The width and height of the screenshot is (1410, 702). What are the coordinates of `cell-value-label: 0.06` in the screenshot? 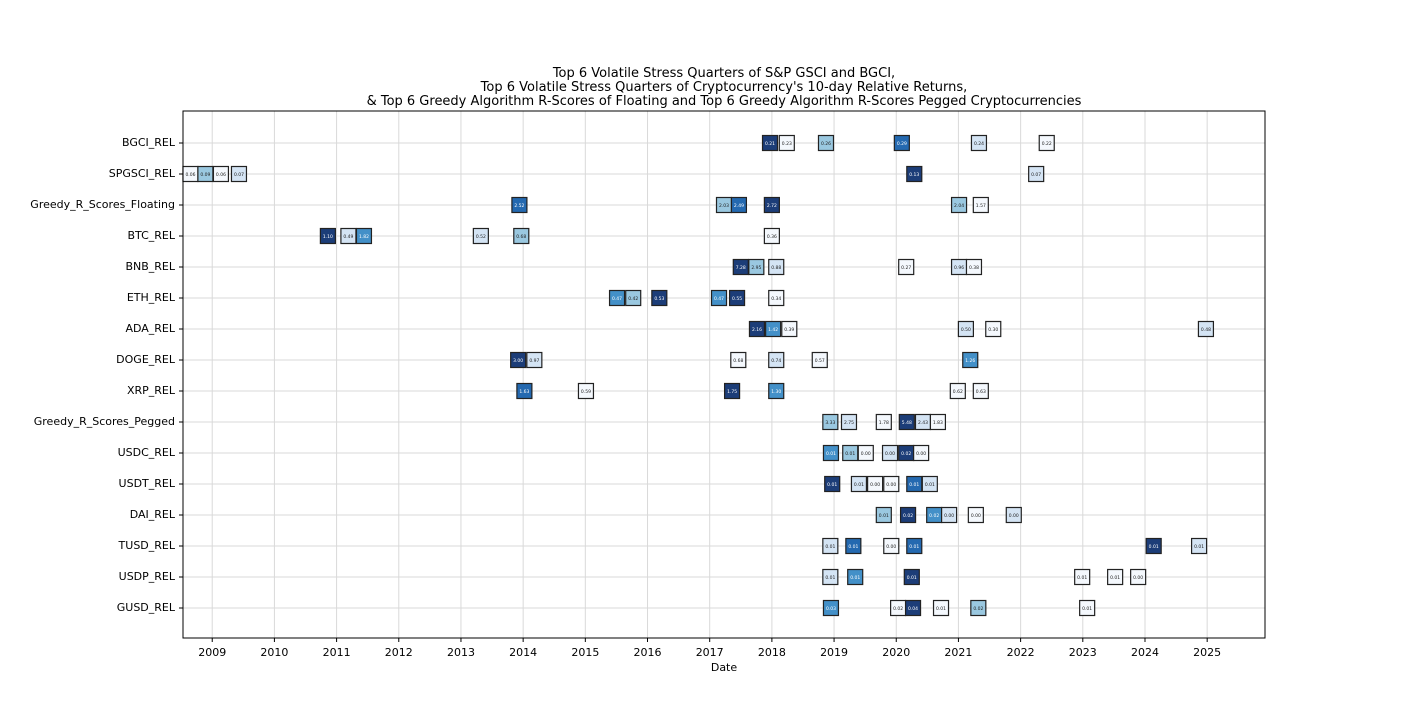 It's located at (221, 175).